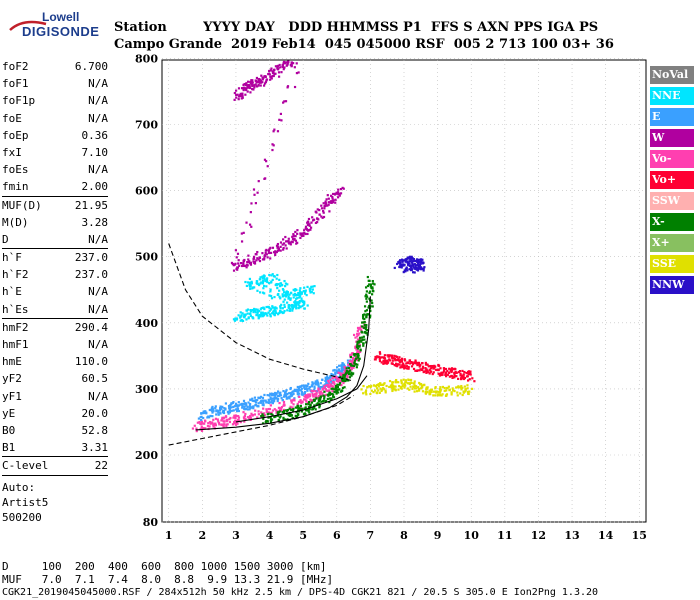 Image resolution: width=700 pixels, height=600 pixels. Describe the element at coordinates (55, 257) in the screenshot. I see `param-row: h`F 237.0` at that location.